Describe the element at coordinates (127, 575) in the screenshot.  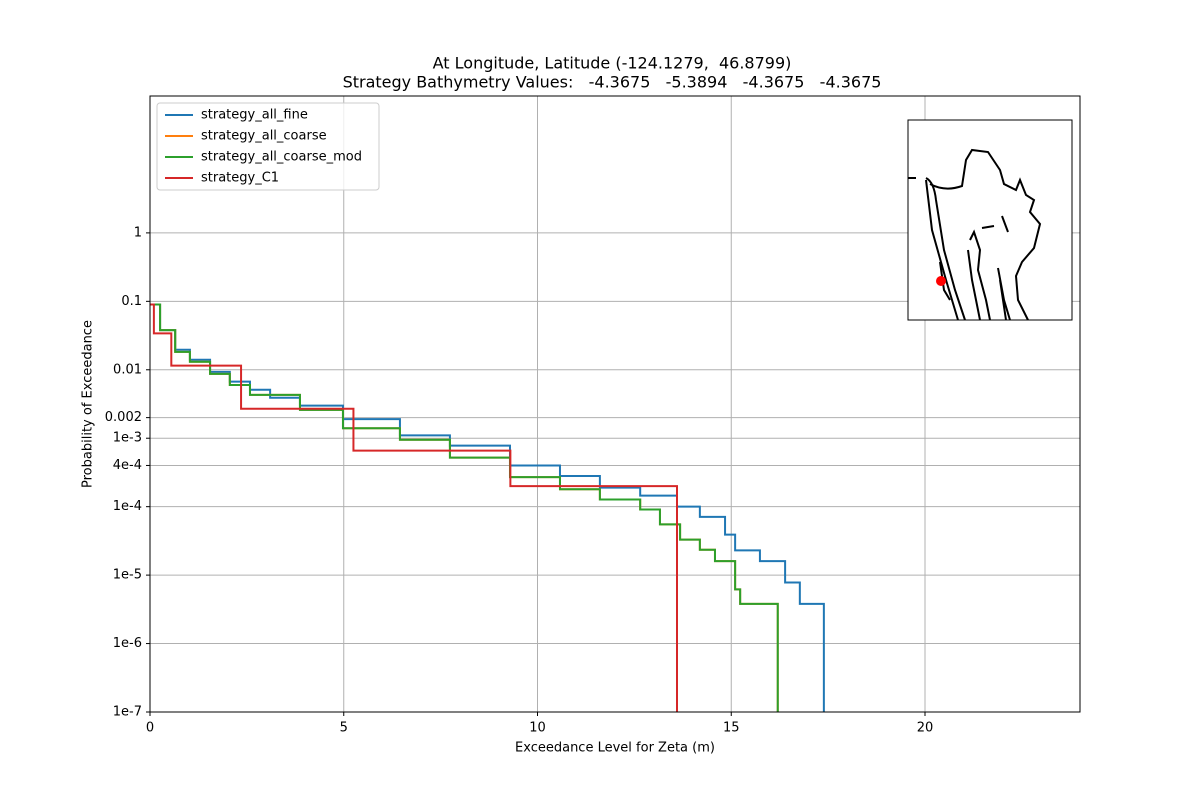
I see `y-tick-label: 1e-5` at that location.